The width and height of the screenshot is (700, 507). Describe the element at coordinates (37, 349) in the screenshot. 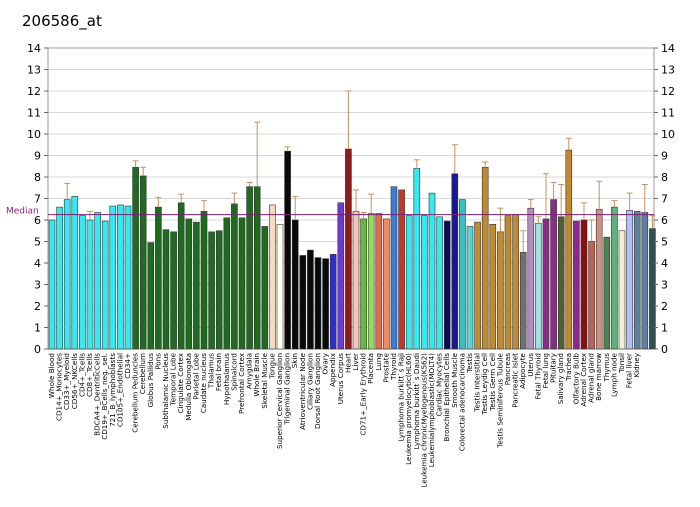

I see `y-tick-label: 0` at that location.